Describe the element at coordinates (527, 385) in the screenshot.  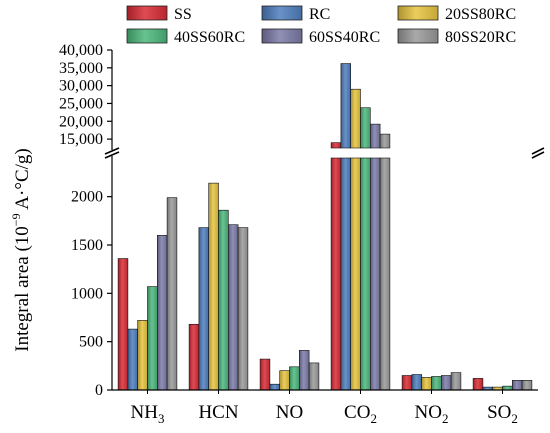
I see `bar-so2-80ss20rc` at that location.